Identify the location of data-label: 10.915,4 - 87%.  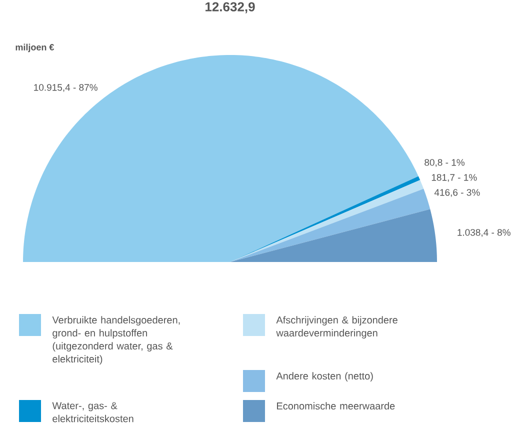
(66, 88).